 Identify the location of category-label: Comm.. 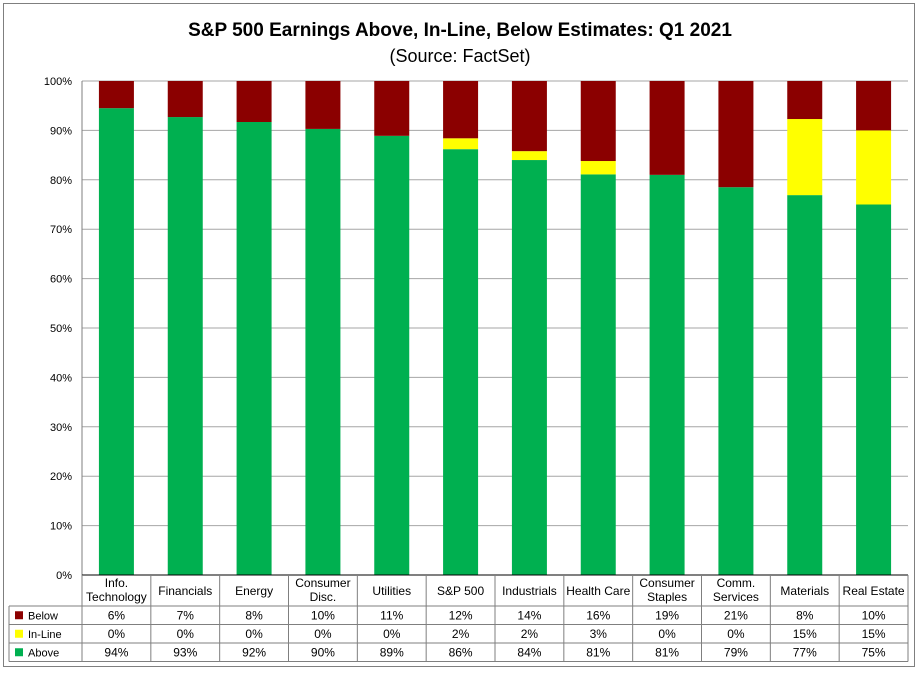
(736, 583).